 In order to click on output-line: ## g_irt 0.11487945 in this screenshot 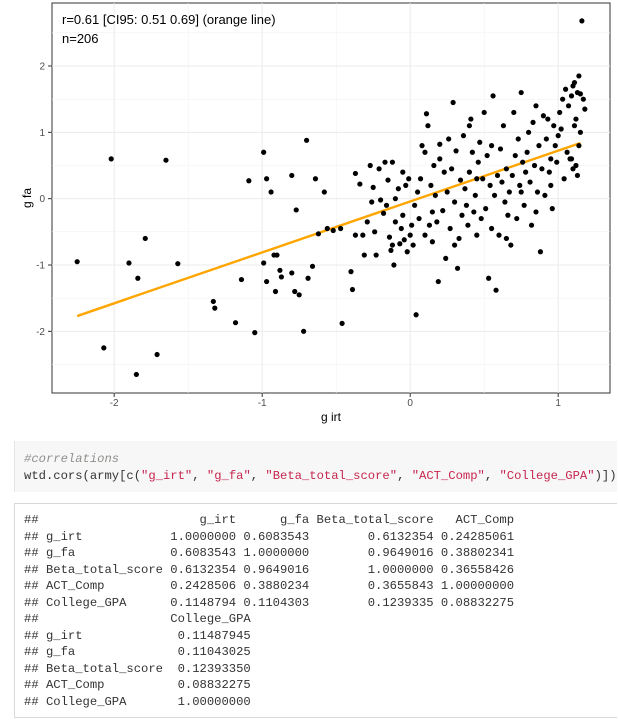, I will do `click(137, 635)`.